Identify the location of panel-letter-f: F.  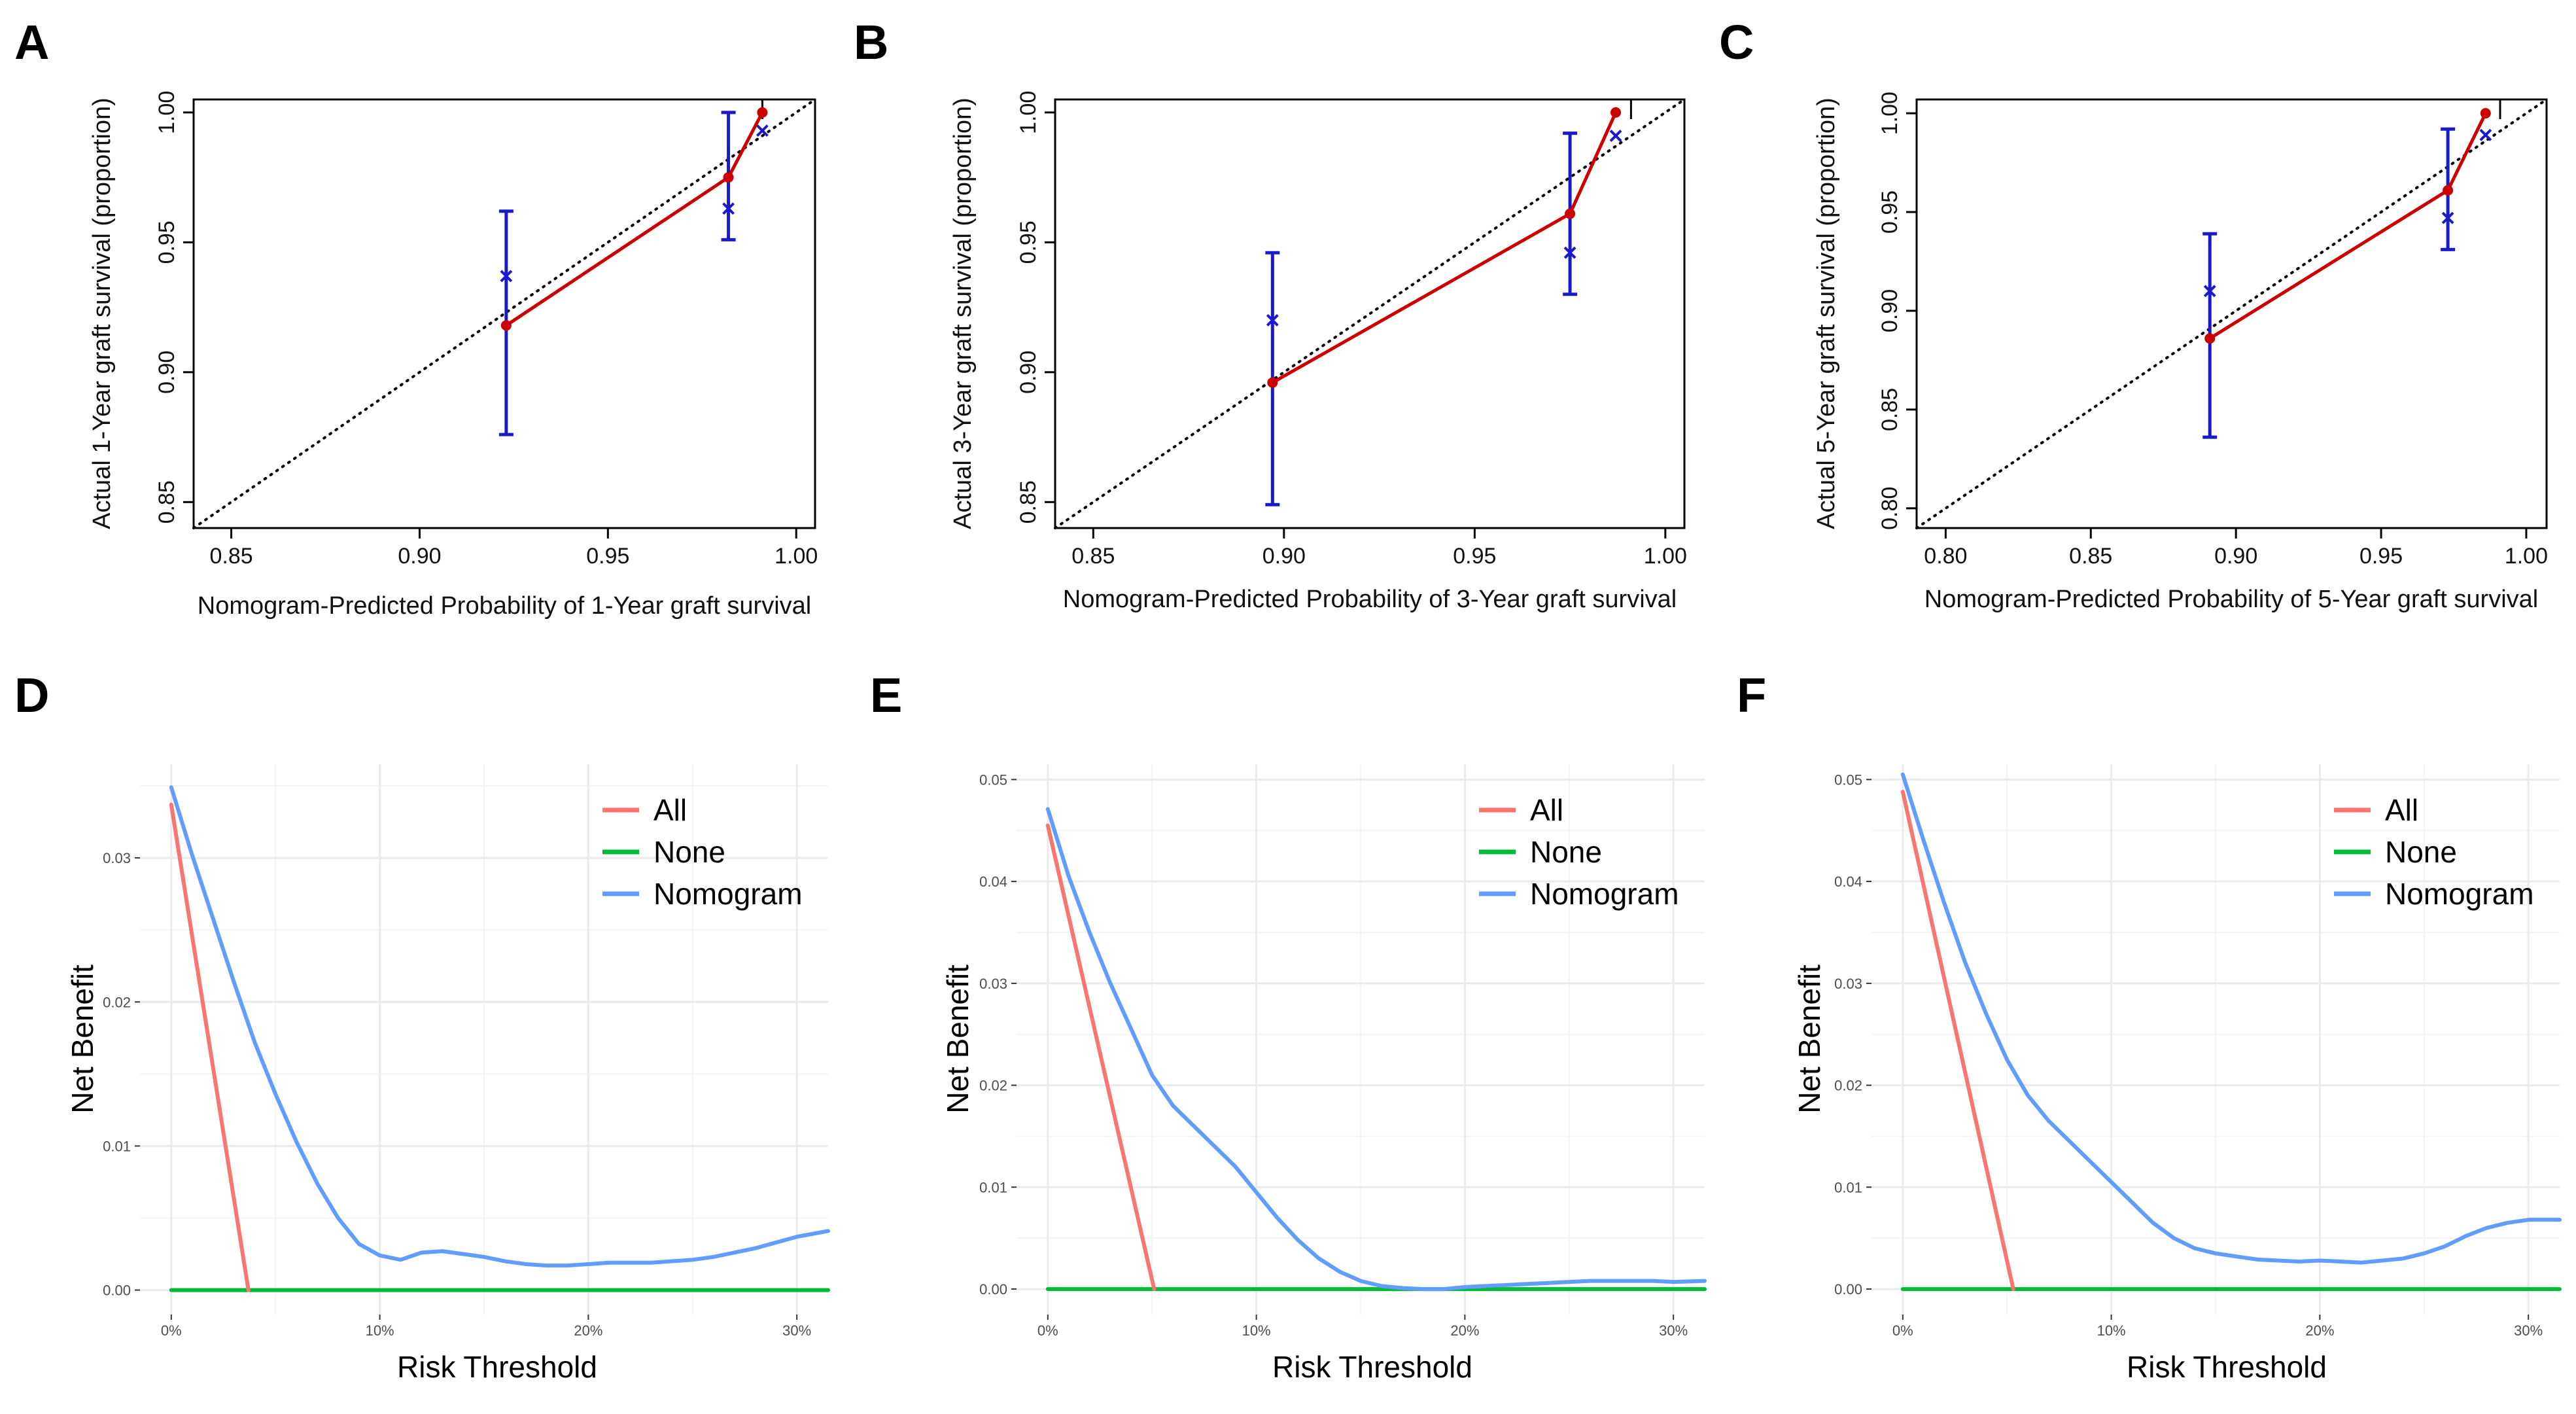
(1752, 695).